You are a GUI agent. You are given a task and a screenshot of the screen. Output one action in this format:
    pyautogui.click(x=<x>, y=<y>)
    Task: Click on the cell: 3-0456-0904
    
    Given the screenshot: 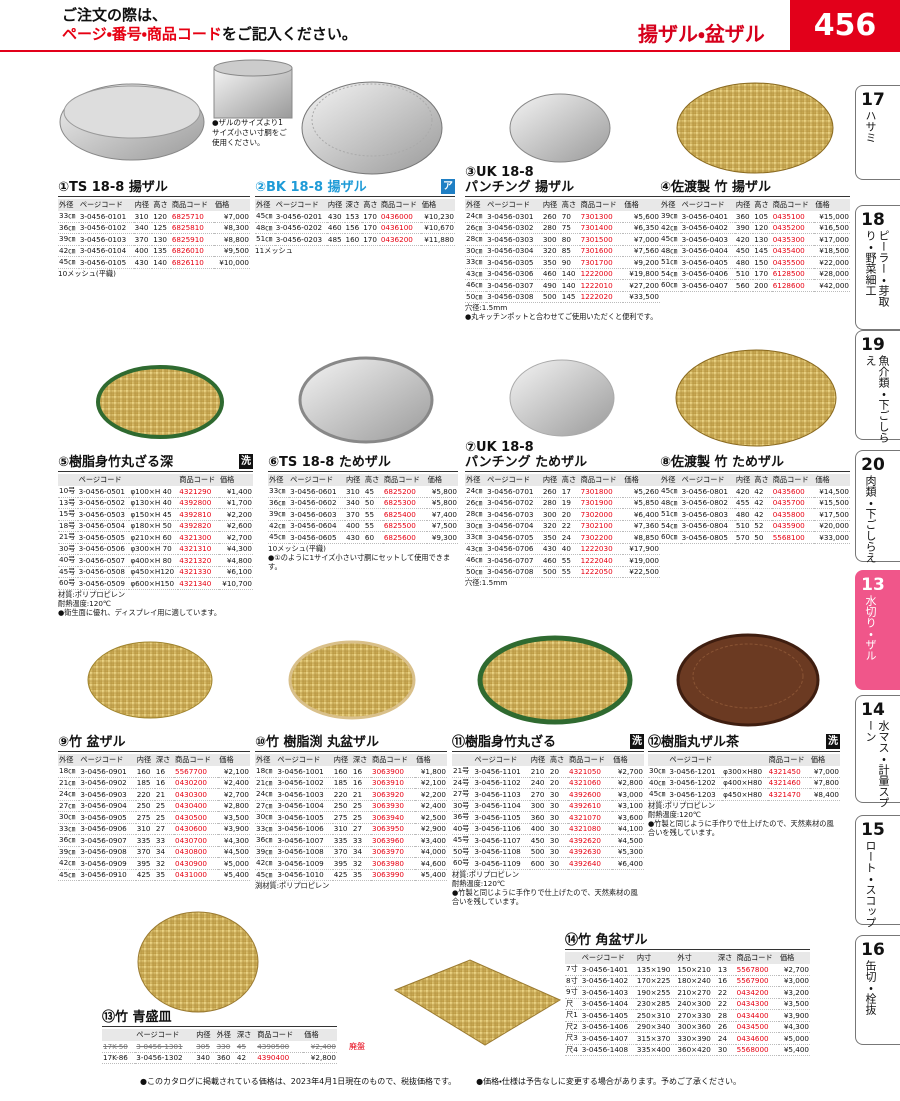 What is the action you would take?
    pyautogui.click(x=107, y=806)
    